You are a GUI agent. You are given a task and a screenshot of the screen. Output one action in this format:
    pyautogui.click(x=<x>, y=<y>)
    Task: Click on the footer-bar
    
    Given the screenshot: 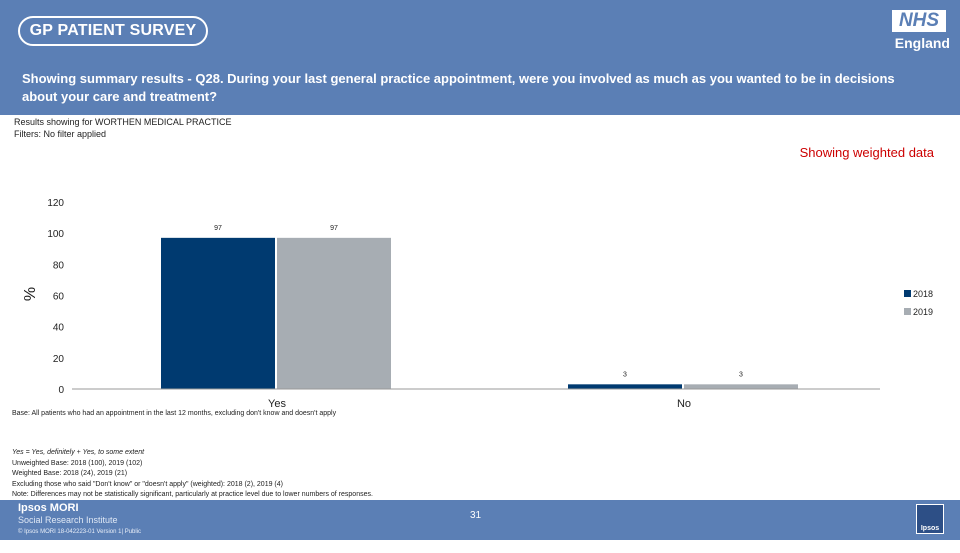 What is the action you would take?
    pyautogui.click(x=480, y=520)
    